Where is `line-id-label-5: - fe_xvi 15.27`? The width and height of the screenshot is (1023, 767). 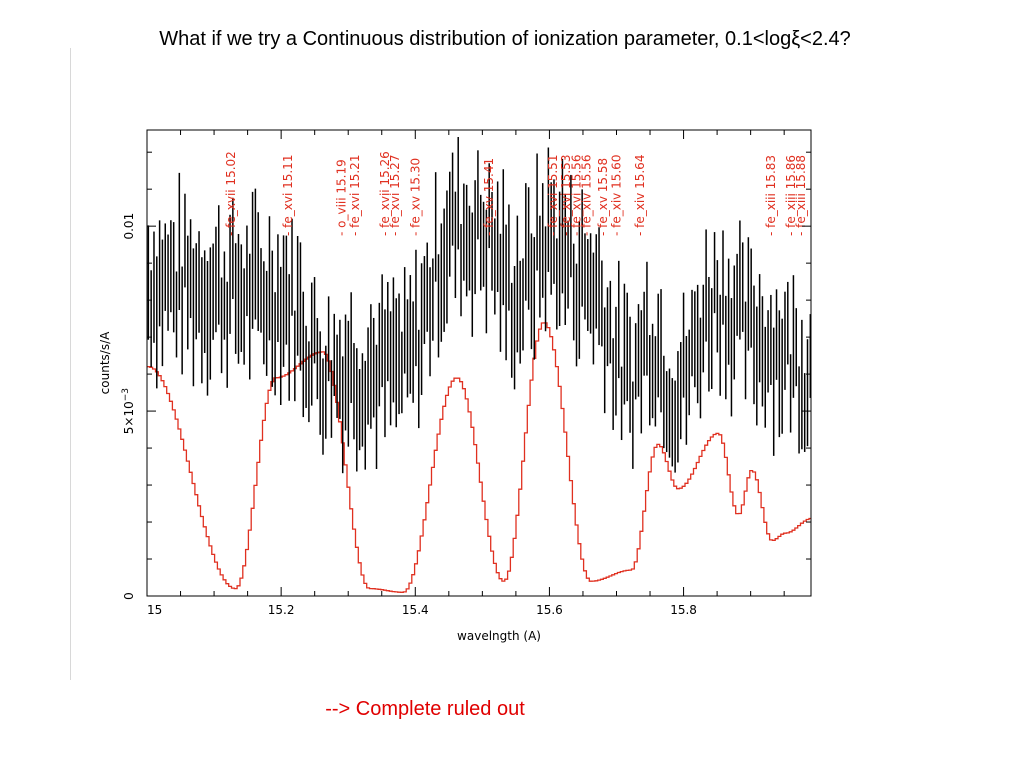
line-id-label-5: - fe_xvi 15.27 is located at coordinates (395, 195).